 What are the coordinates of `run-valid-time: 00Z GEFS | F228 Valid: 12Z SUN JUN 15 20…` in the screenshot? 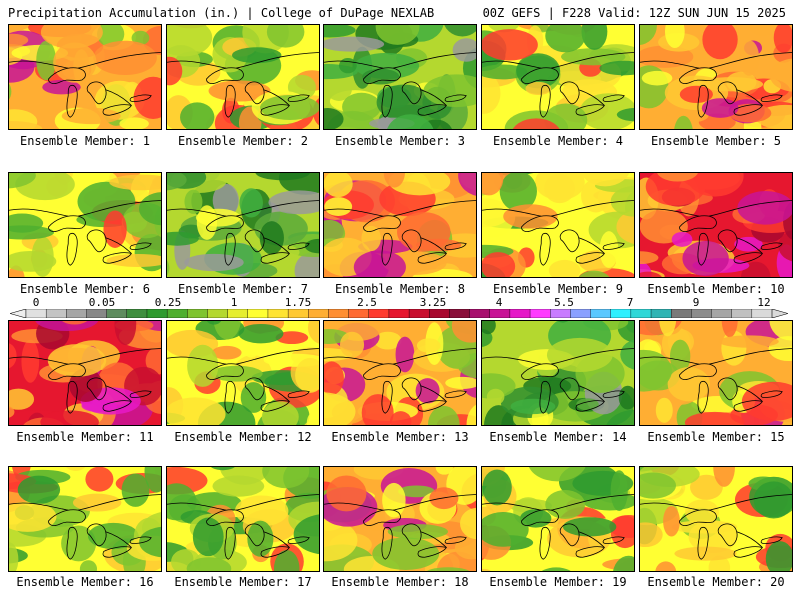 It's located at (634, 13).